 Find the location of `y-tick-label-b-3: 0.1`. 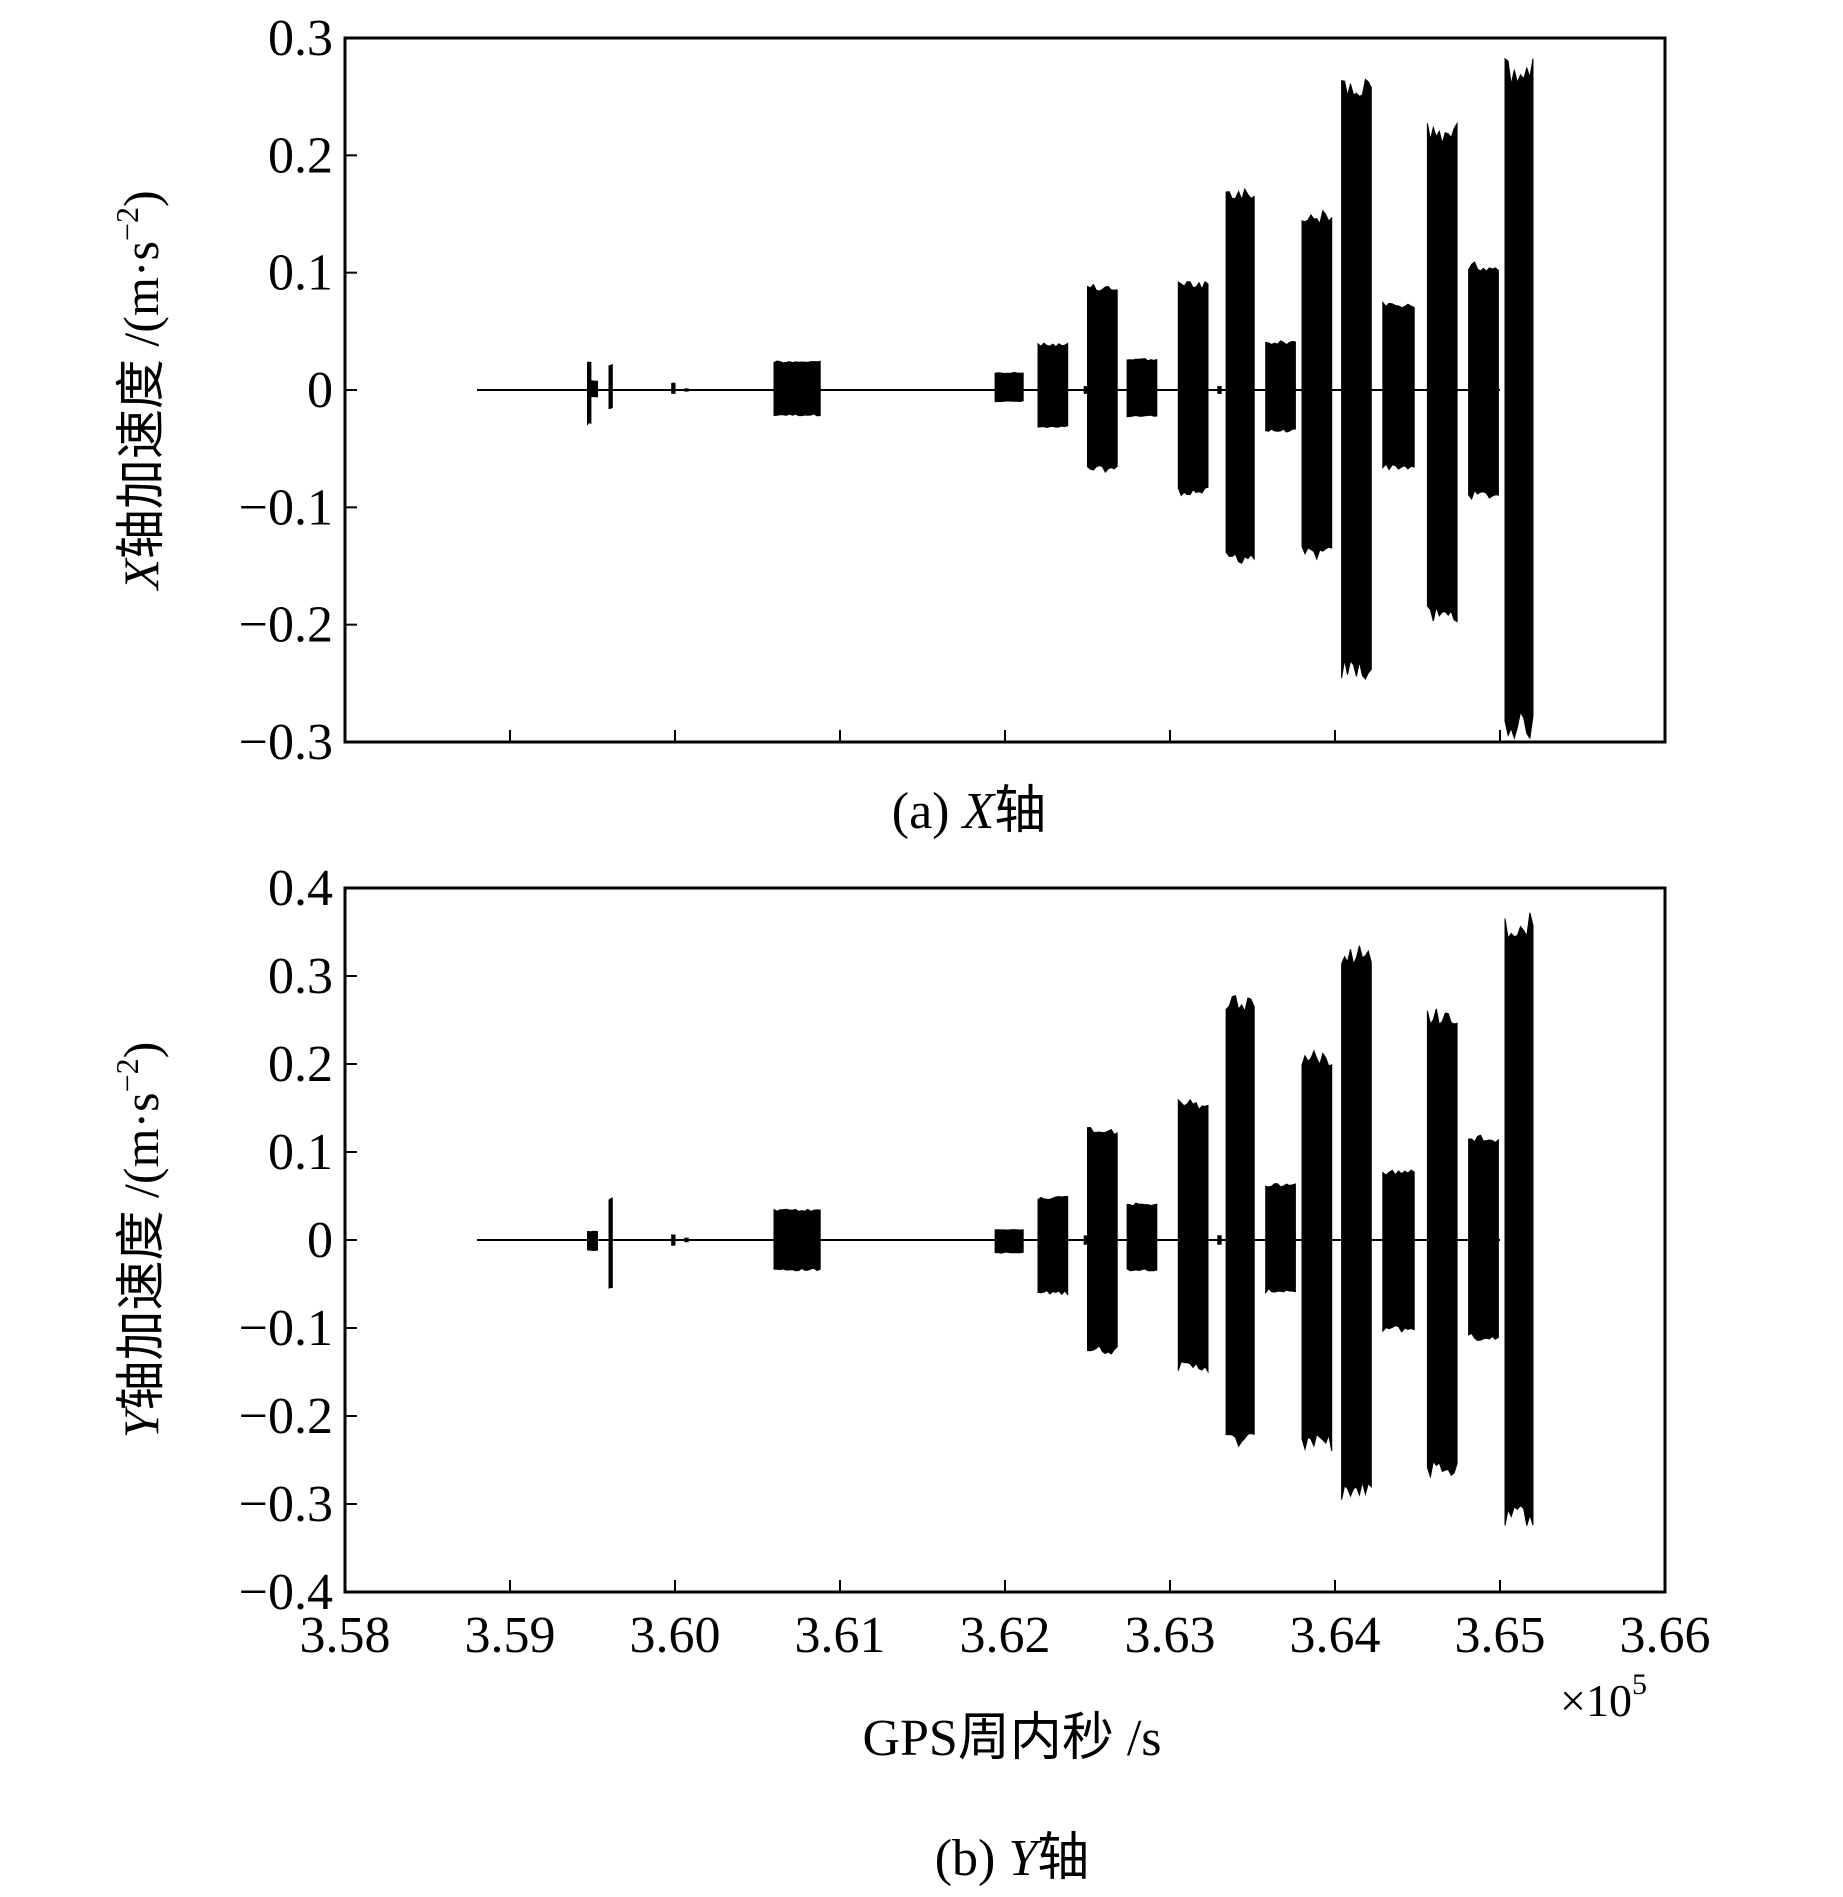

y-tick-label-b-3: 0.1 is located at coordinates (300, 1152).